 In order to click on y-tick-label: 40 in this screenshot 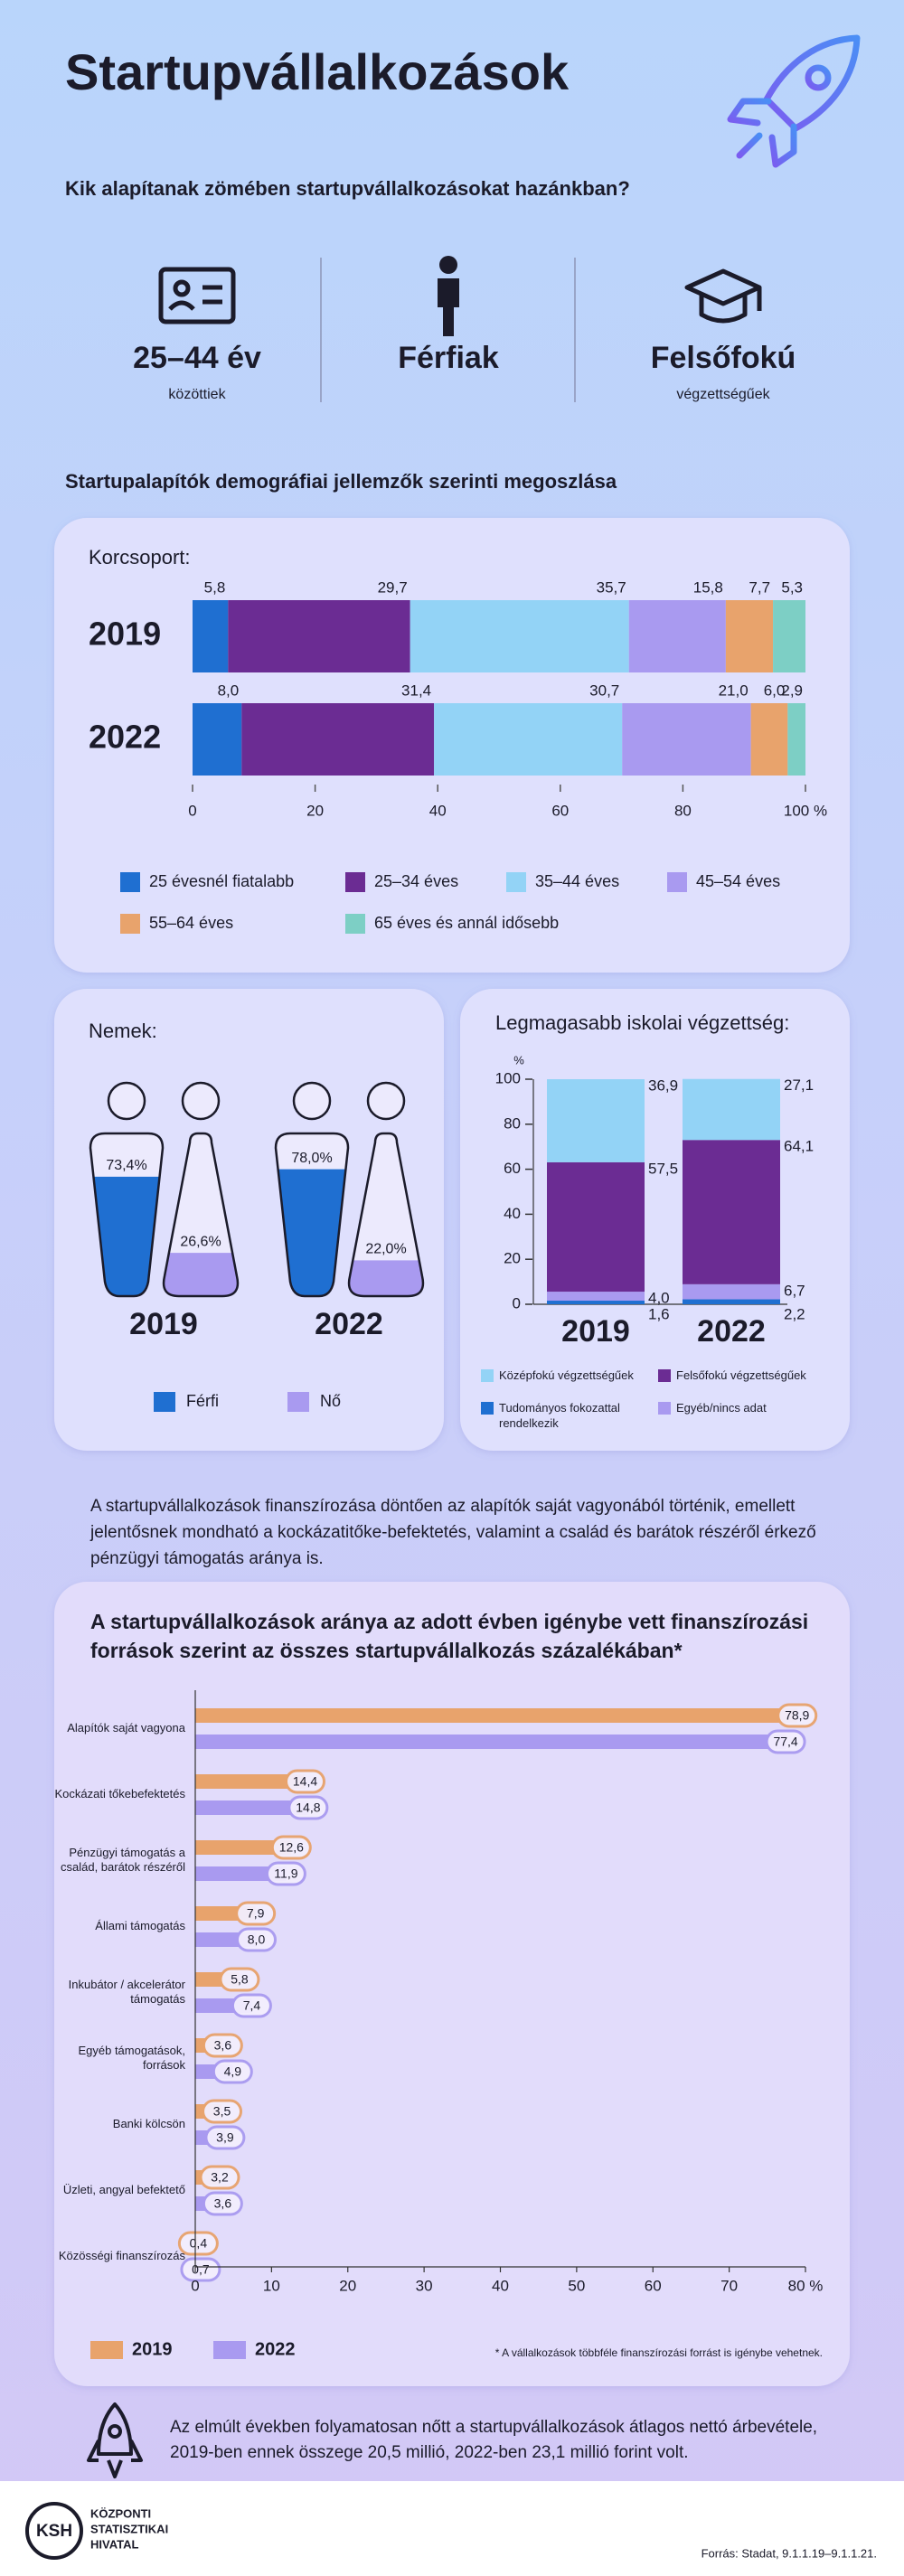, I will do `click(512, 1213)`.